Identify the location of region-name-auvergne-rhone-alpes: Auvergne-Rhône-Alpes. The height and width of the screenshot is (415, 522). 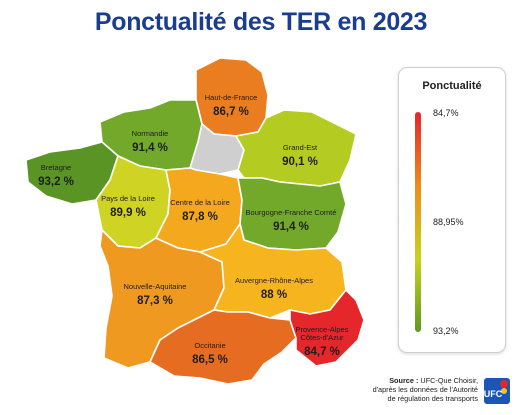
(274, 280).